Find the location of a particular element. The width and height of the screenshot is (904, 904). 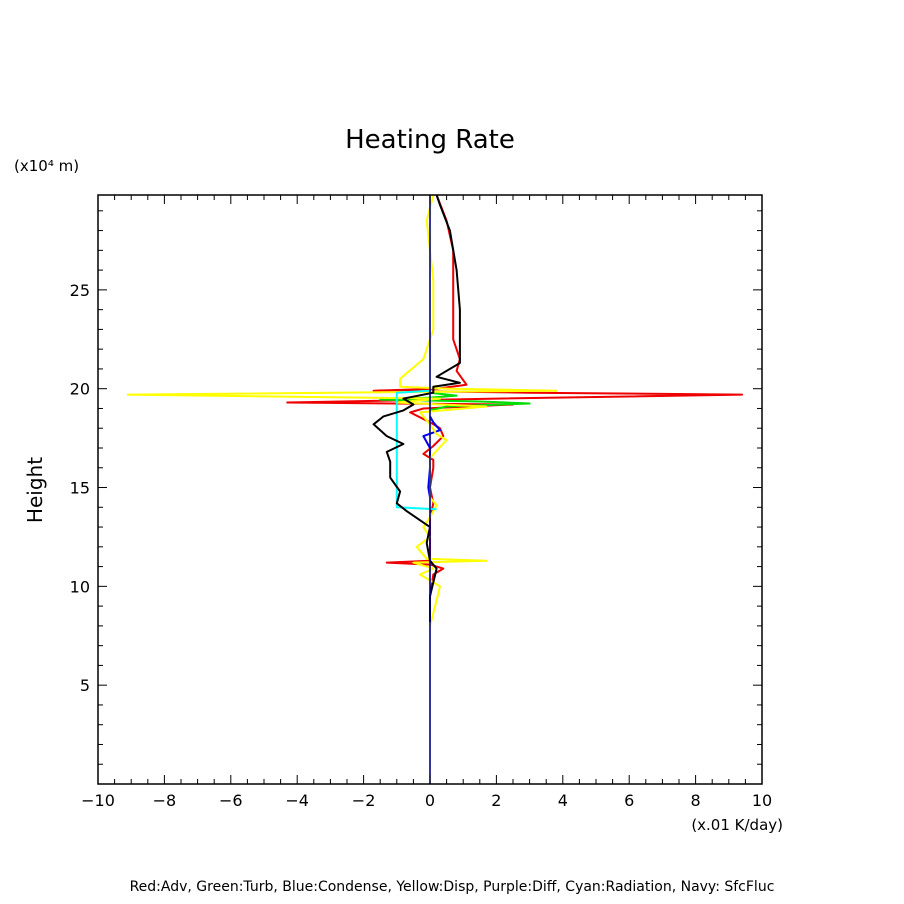

x-tick-label: −4 is located at coordinates (297, 800).